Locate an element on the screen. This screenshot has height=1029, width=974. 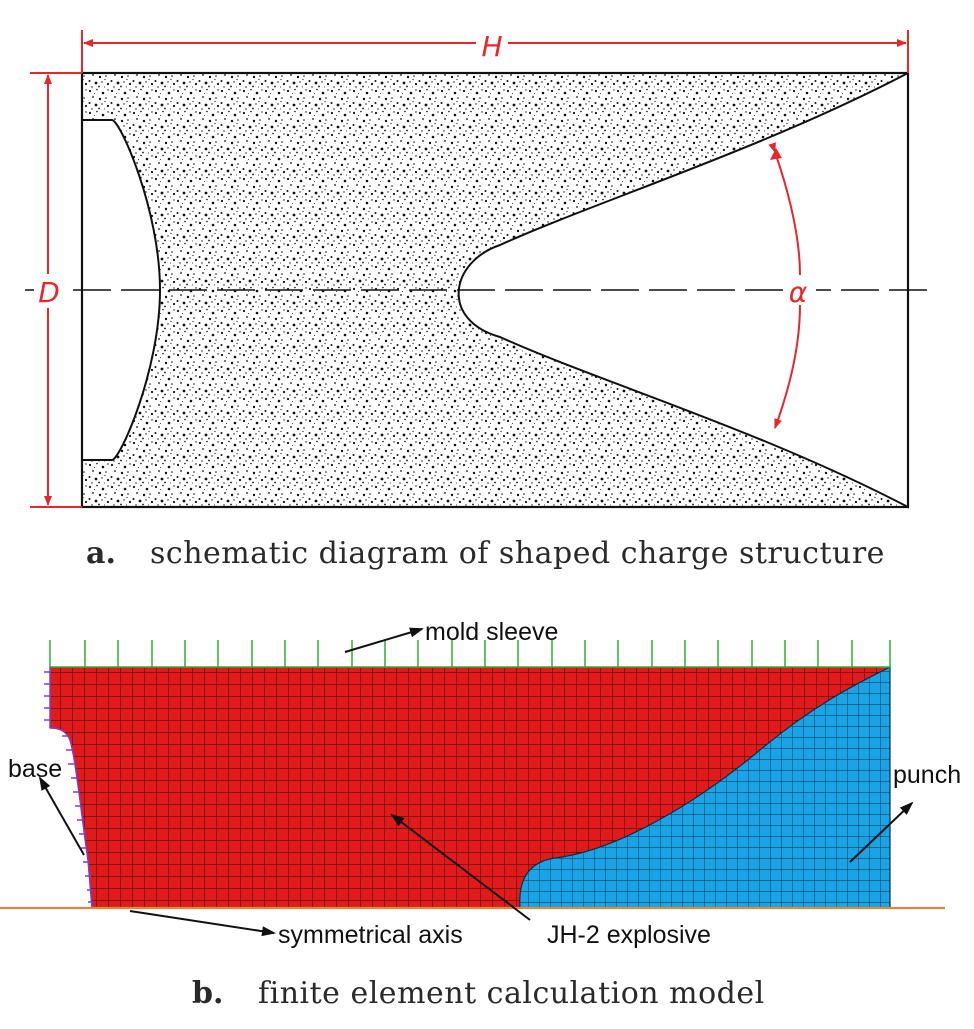
arrow-mold-sleeve is located at coordinates (384, 640).